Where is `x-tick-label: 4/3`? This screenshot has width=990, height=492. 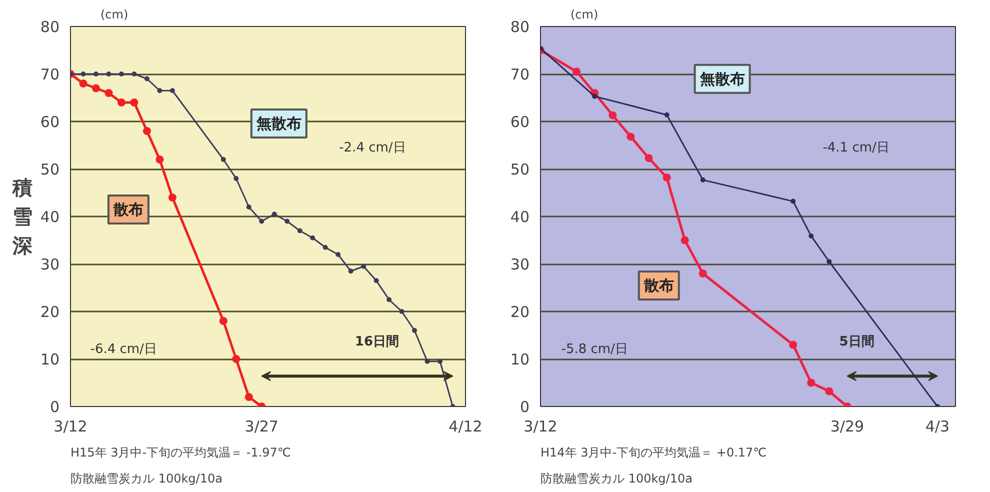
x-tick-label: 4/3 is located at coordinates (937, 427).